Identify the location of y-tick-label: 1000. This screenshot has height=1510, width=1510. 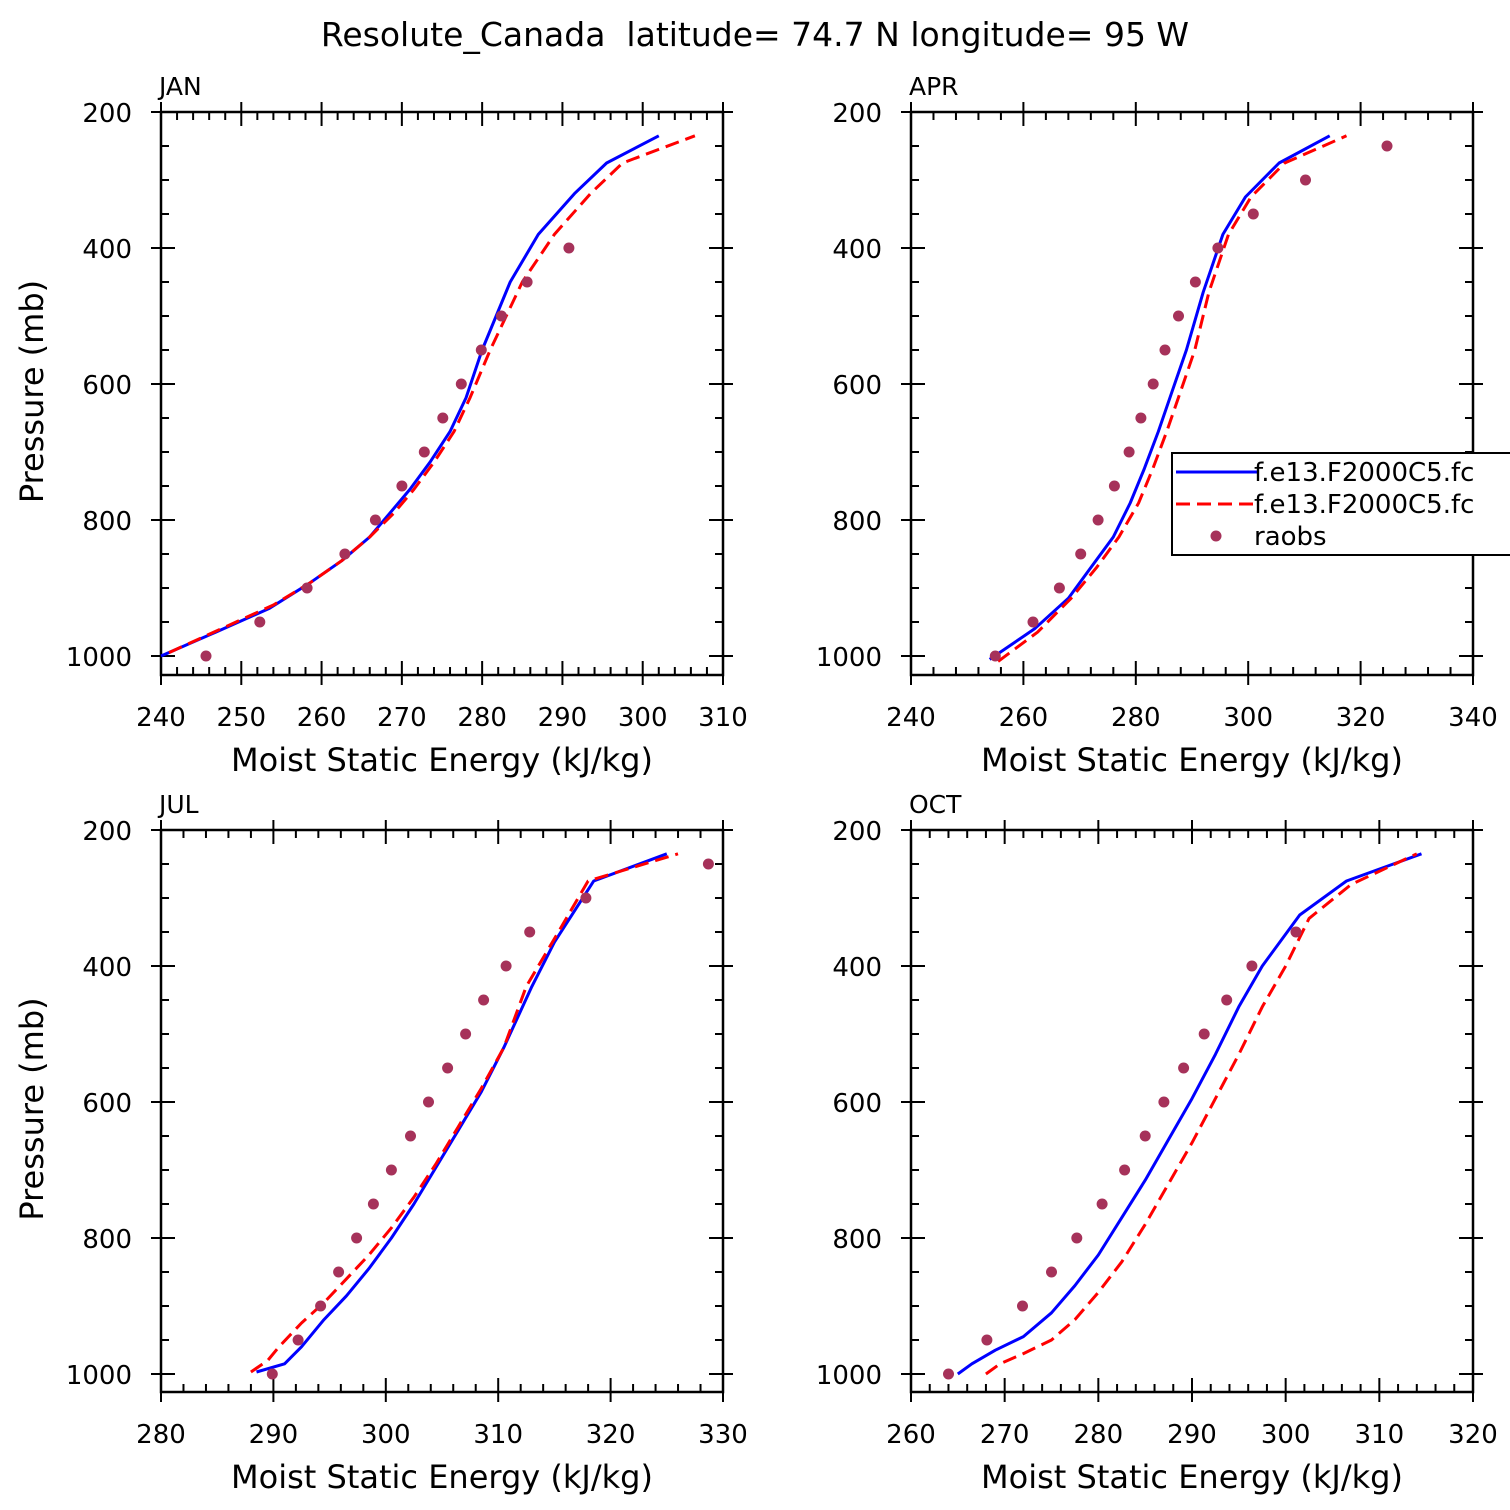
(849, 658).